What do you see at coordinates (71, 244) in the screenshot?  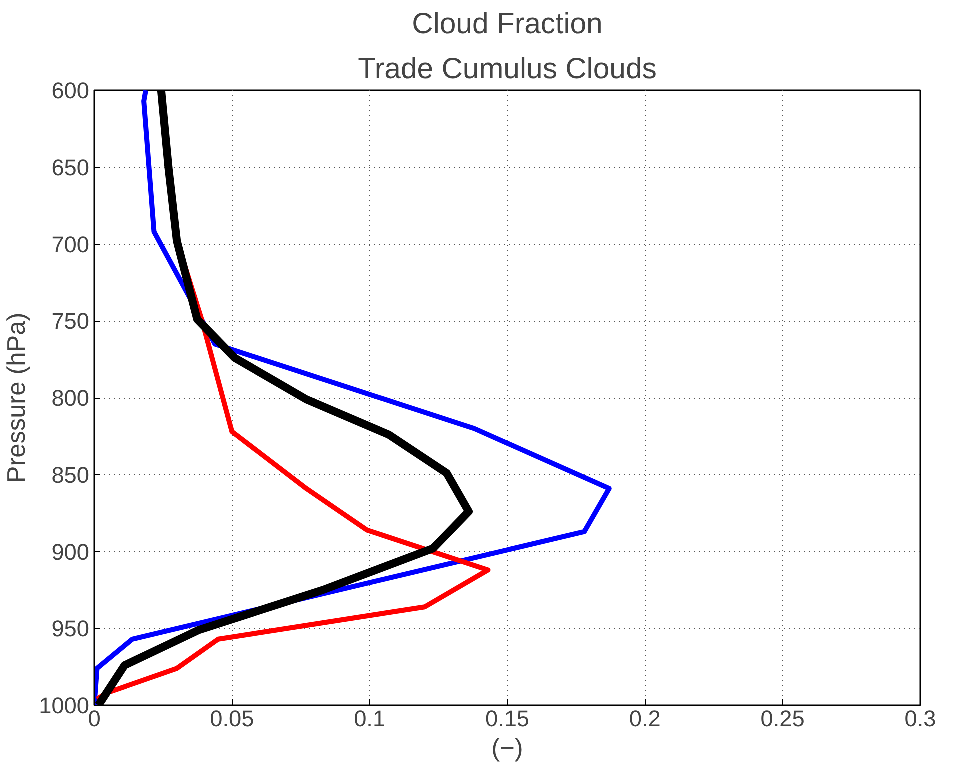 I see `y-tick-label: 700` at bounding box center [71, 244].